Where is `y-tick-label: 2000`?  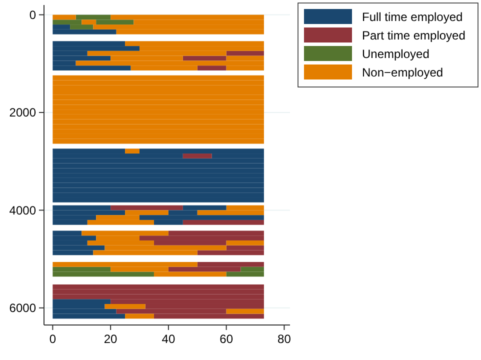 y-tick-label: 2000 is located at coordinates (22, 113).